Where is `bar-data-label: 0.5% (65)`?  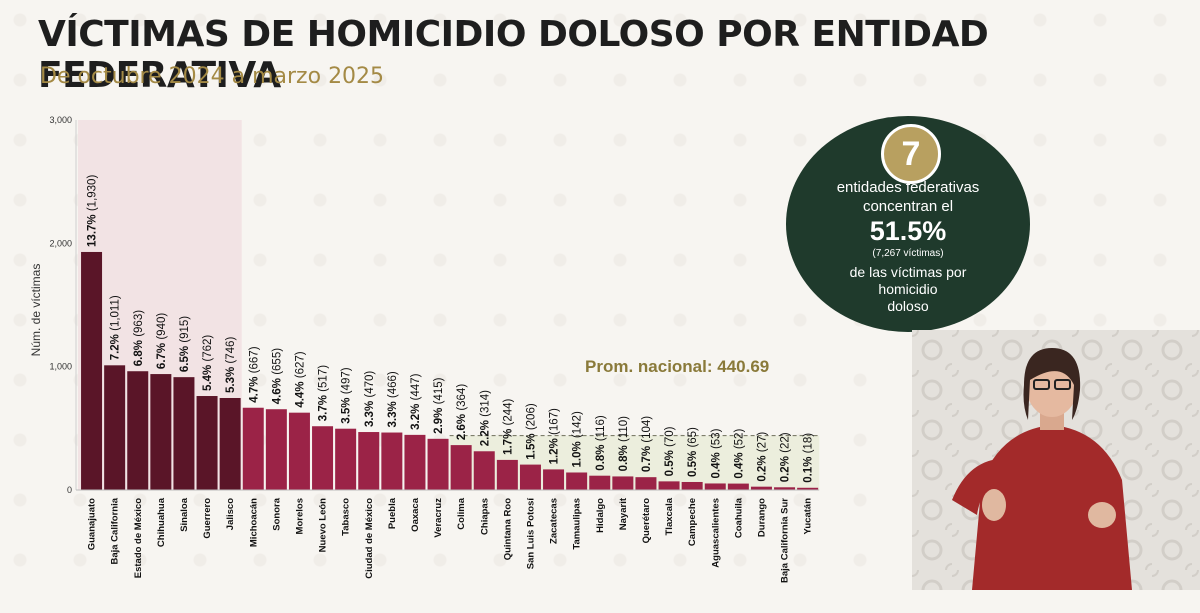
bar-data-label: 0.5% (65) is located at coordinates (693, 452).